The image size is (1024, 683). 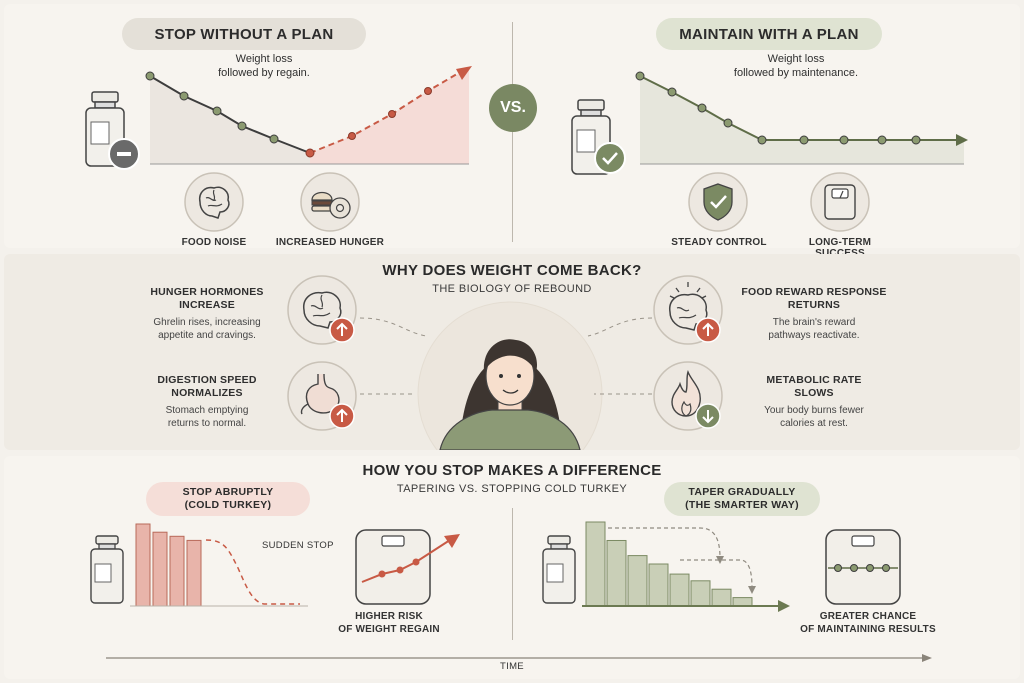 I want to click on right-desc-line2: followed by maintenance., so click(x=796, y=73).